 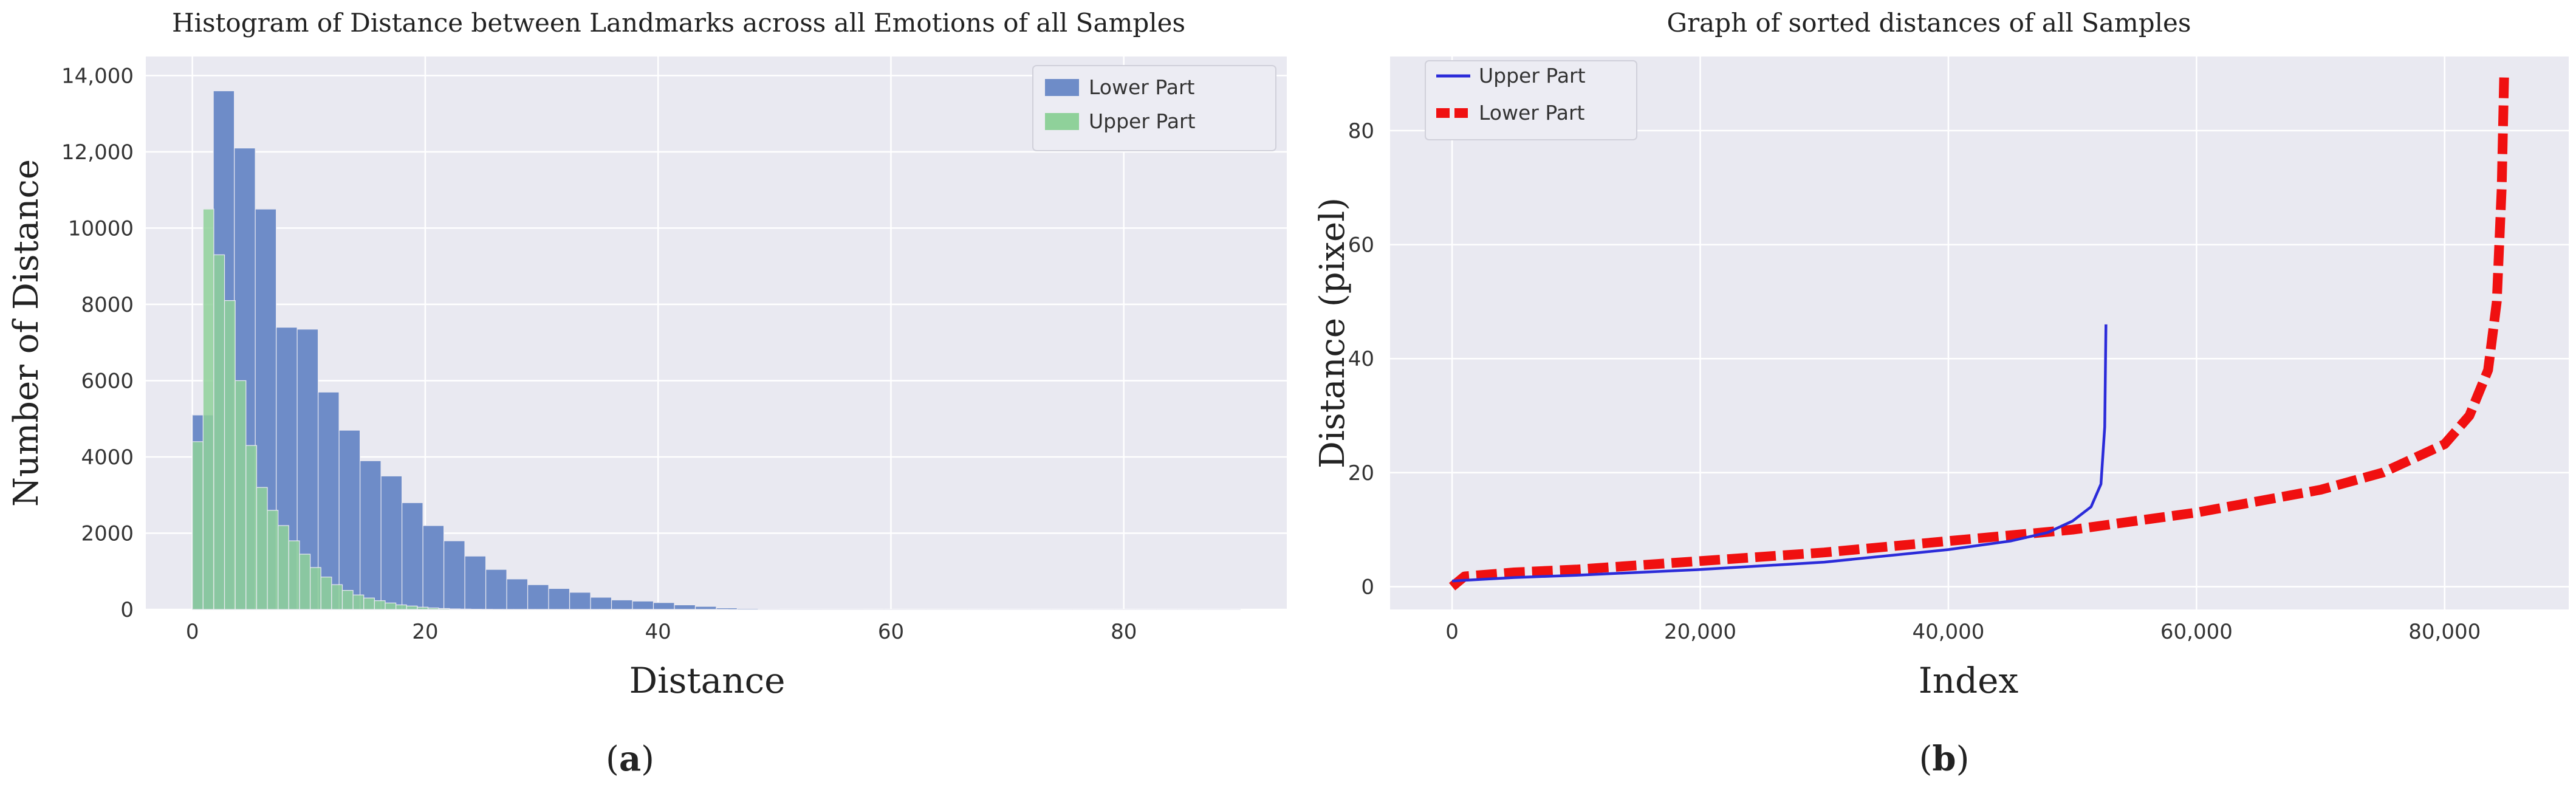 I want to click on chart-b-x-label: Index, so click(x=1968, y=680).